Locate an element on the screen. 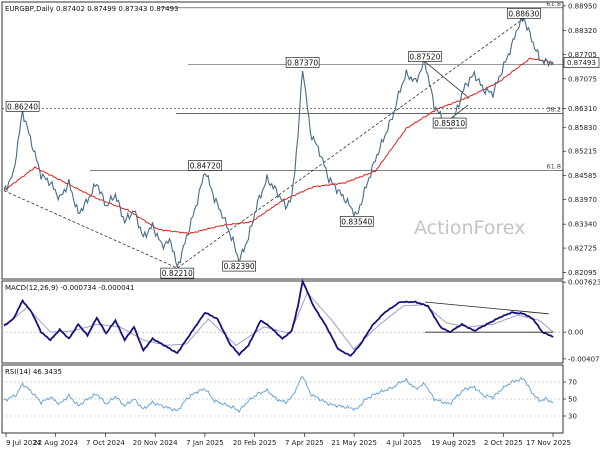 The image size is (600, 450). rsi-pane: RSI(14) 46.3435 70 50 30 is located at coordinates (289, 399).